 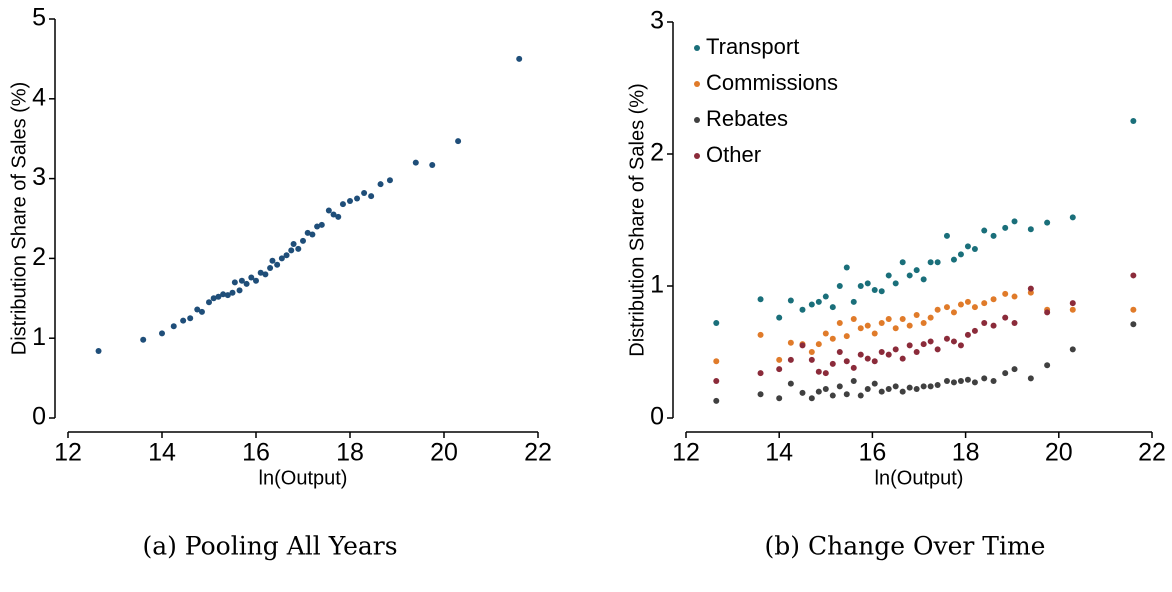 I want to click on legend-label: Commissions, so click(x=772, y=82).